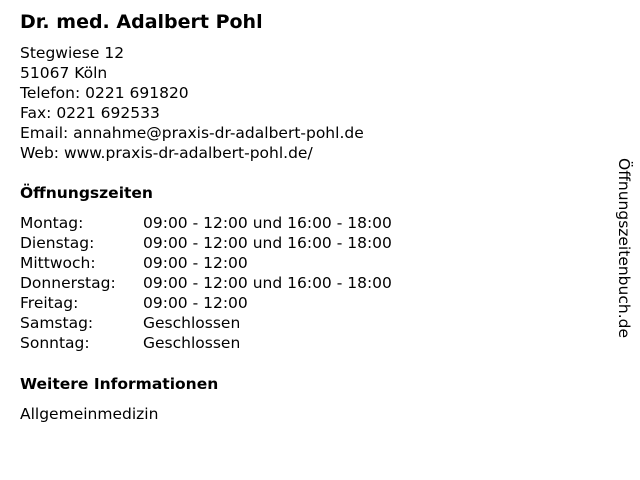 The height and width of the screenshot is (480, 640). Describe the element at coordinates (57, 323) in the screenshot. I see `day-label: Samstag:` at that location.